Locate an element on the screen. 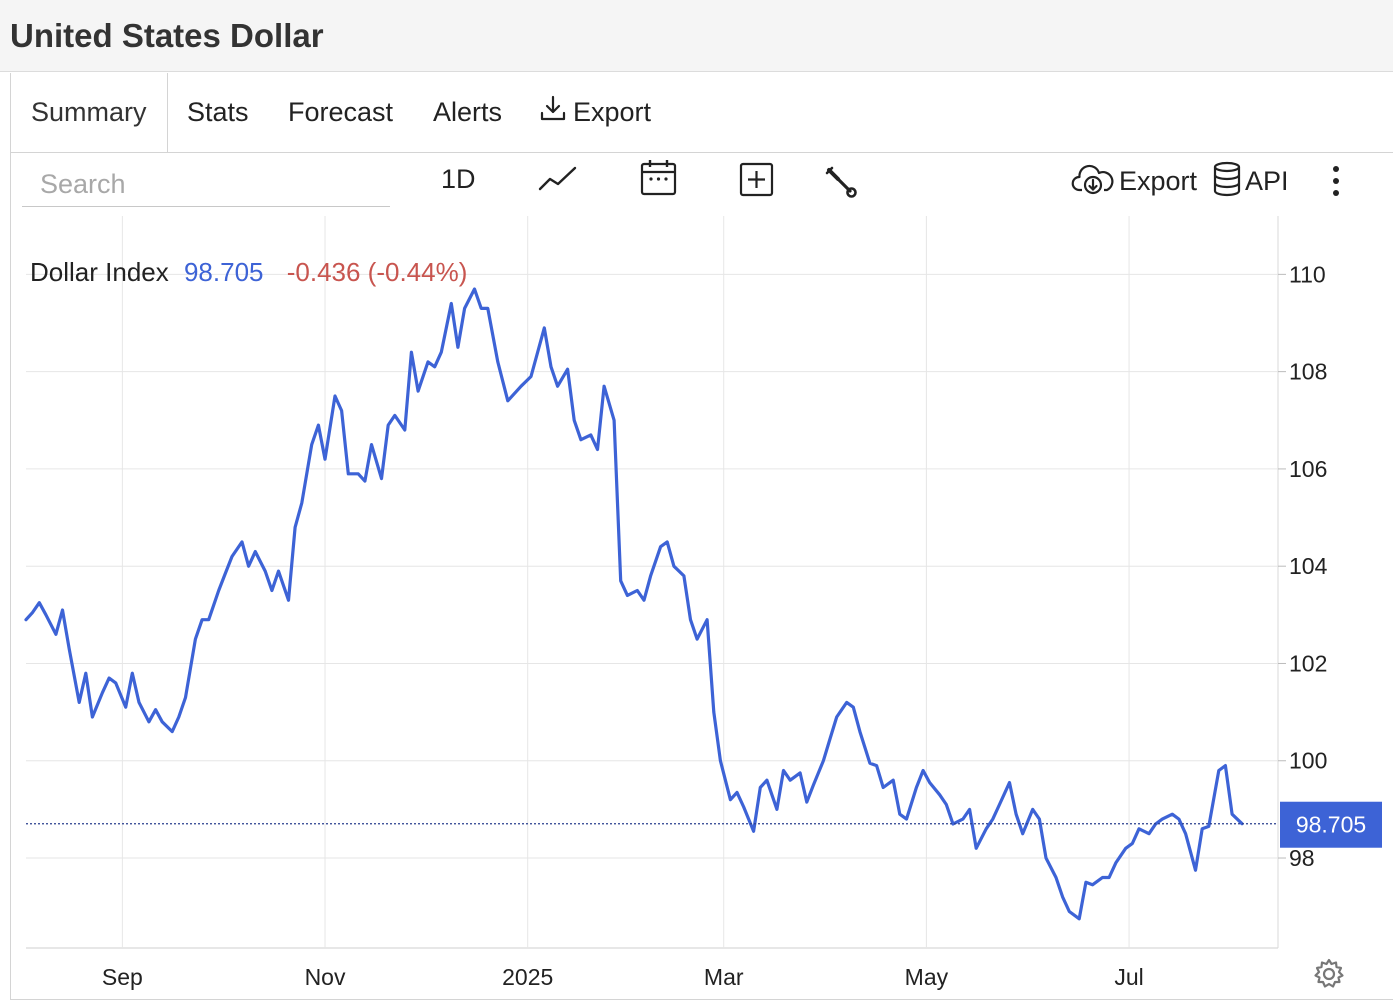  last-value-label: 98.705 is located at coordinates (1331, 825).